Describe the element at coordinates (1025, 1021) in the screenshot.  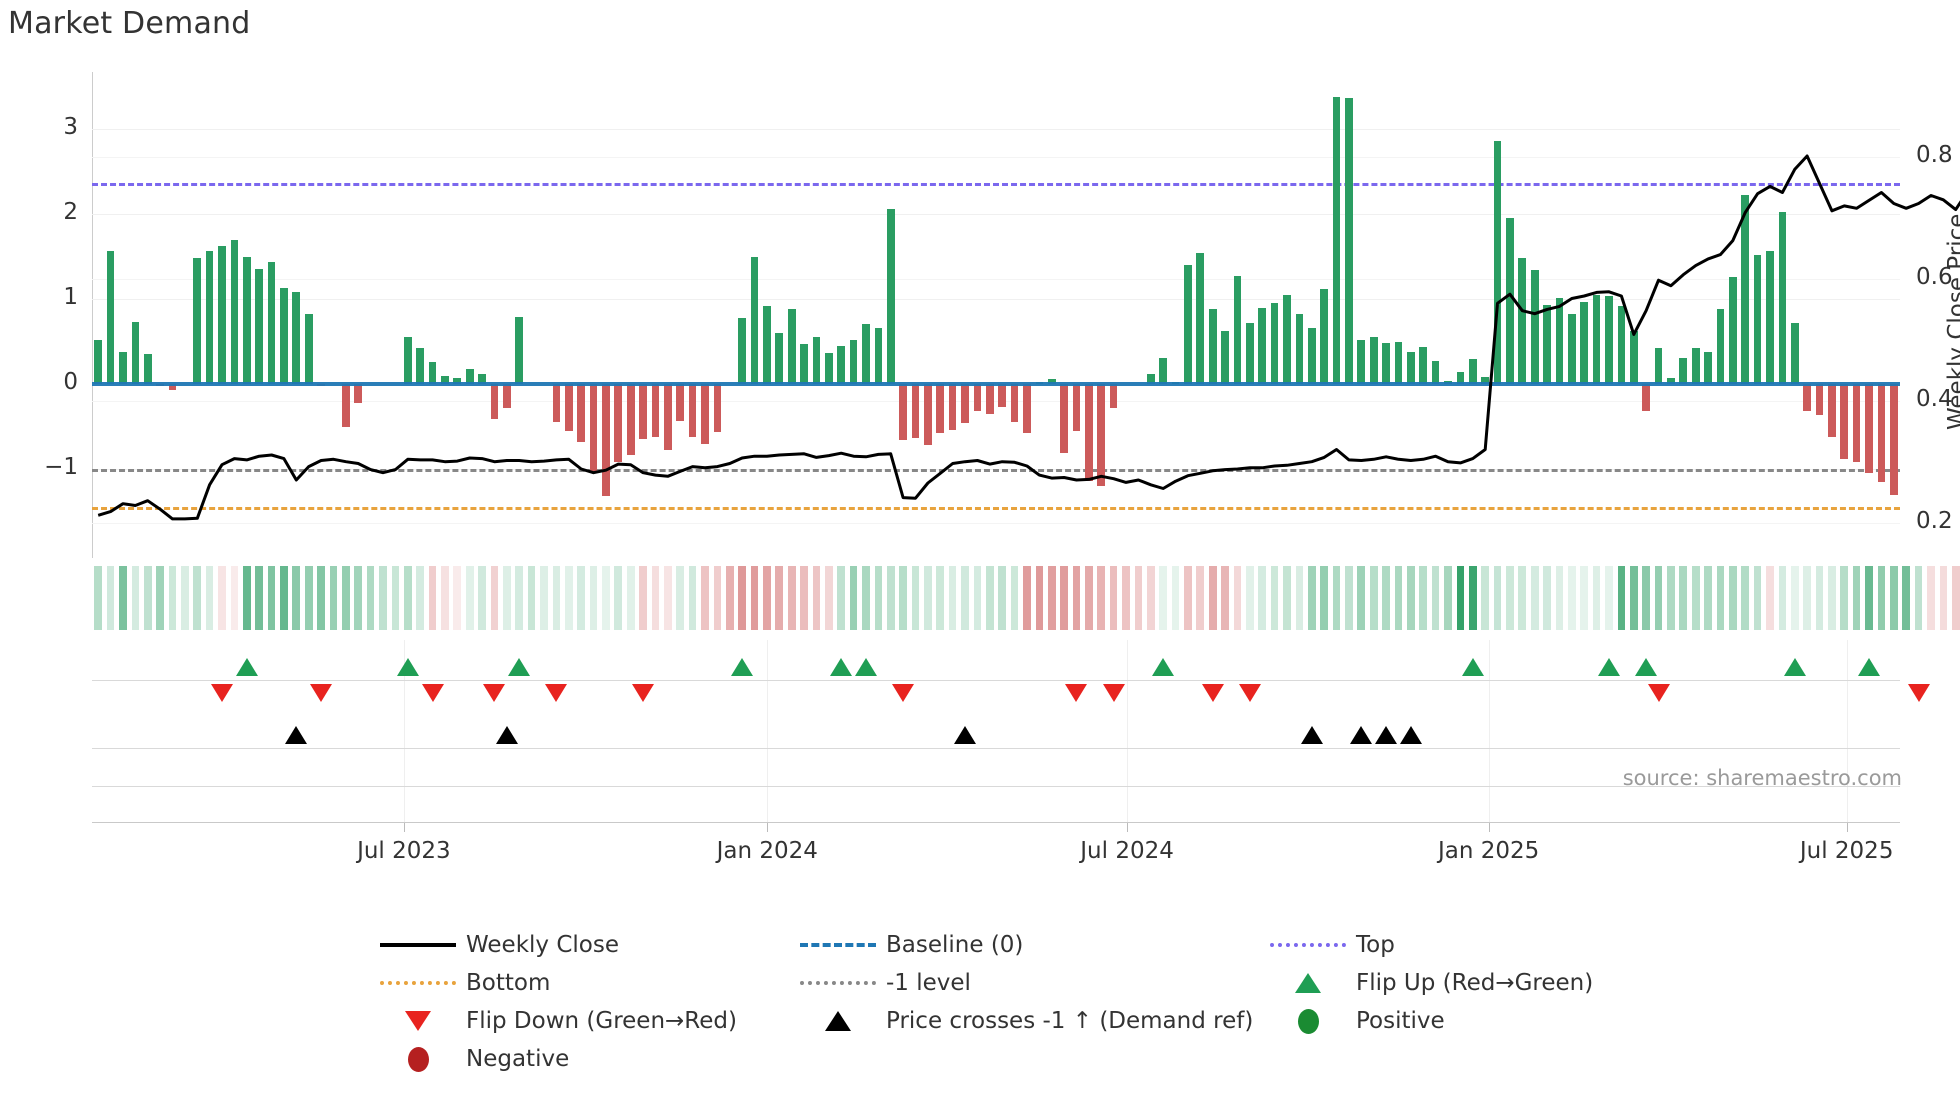
I see `legend-item: Price crosses -1 ↑ (Demand ref)` at that location.